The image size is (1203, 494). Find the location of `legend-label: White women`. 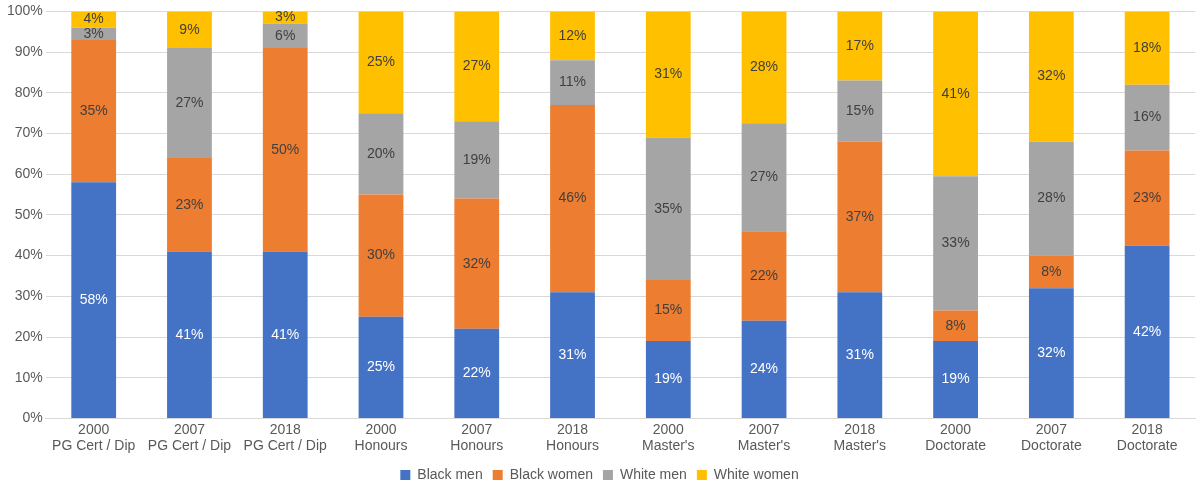

legend-label: White women is located at coordinates (756, 473).